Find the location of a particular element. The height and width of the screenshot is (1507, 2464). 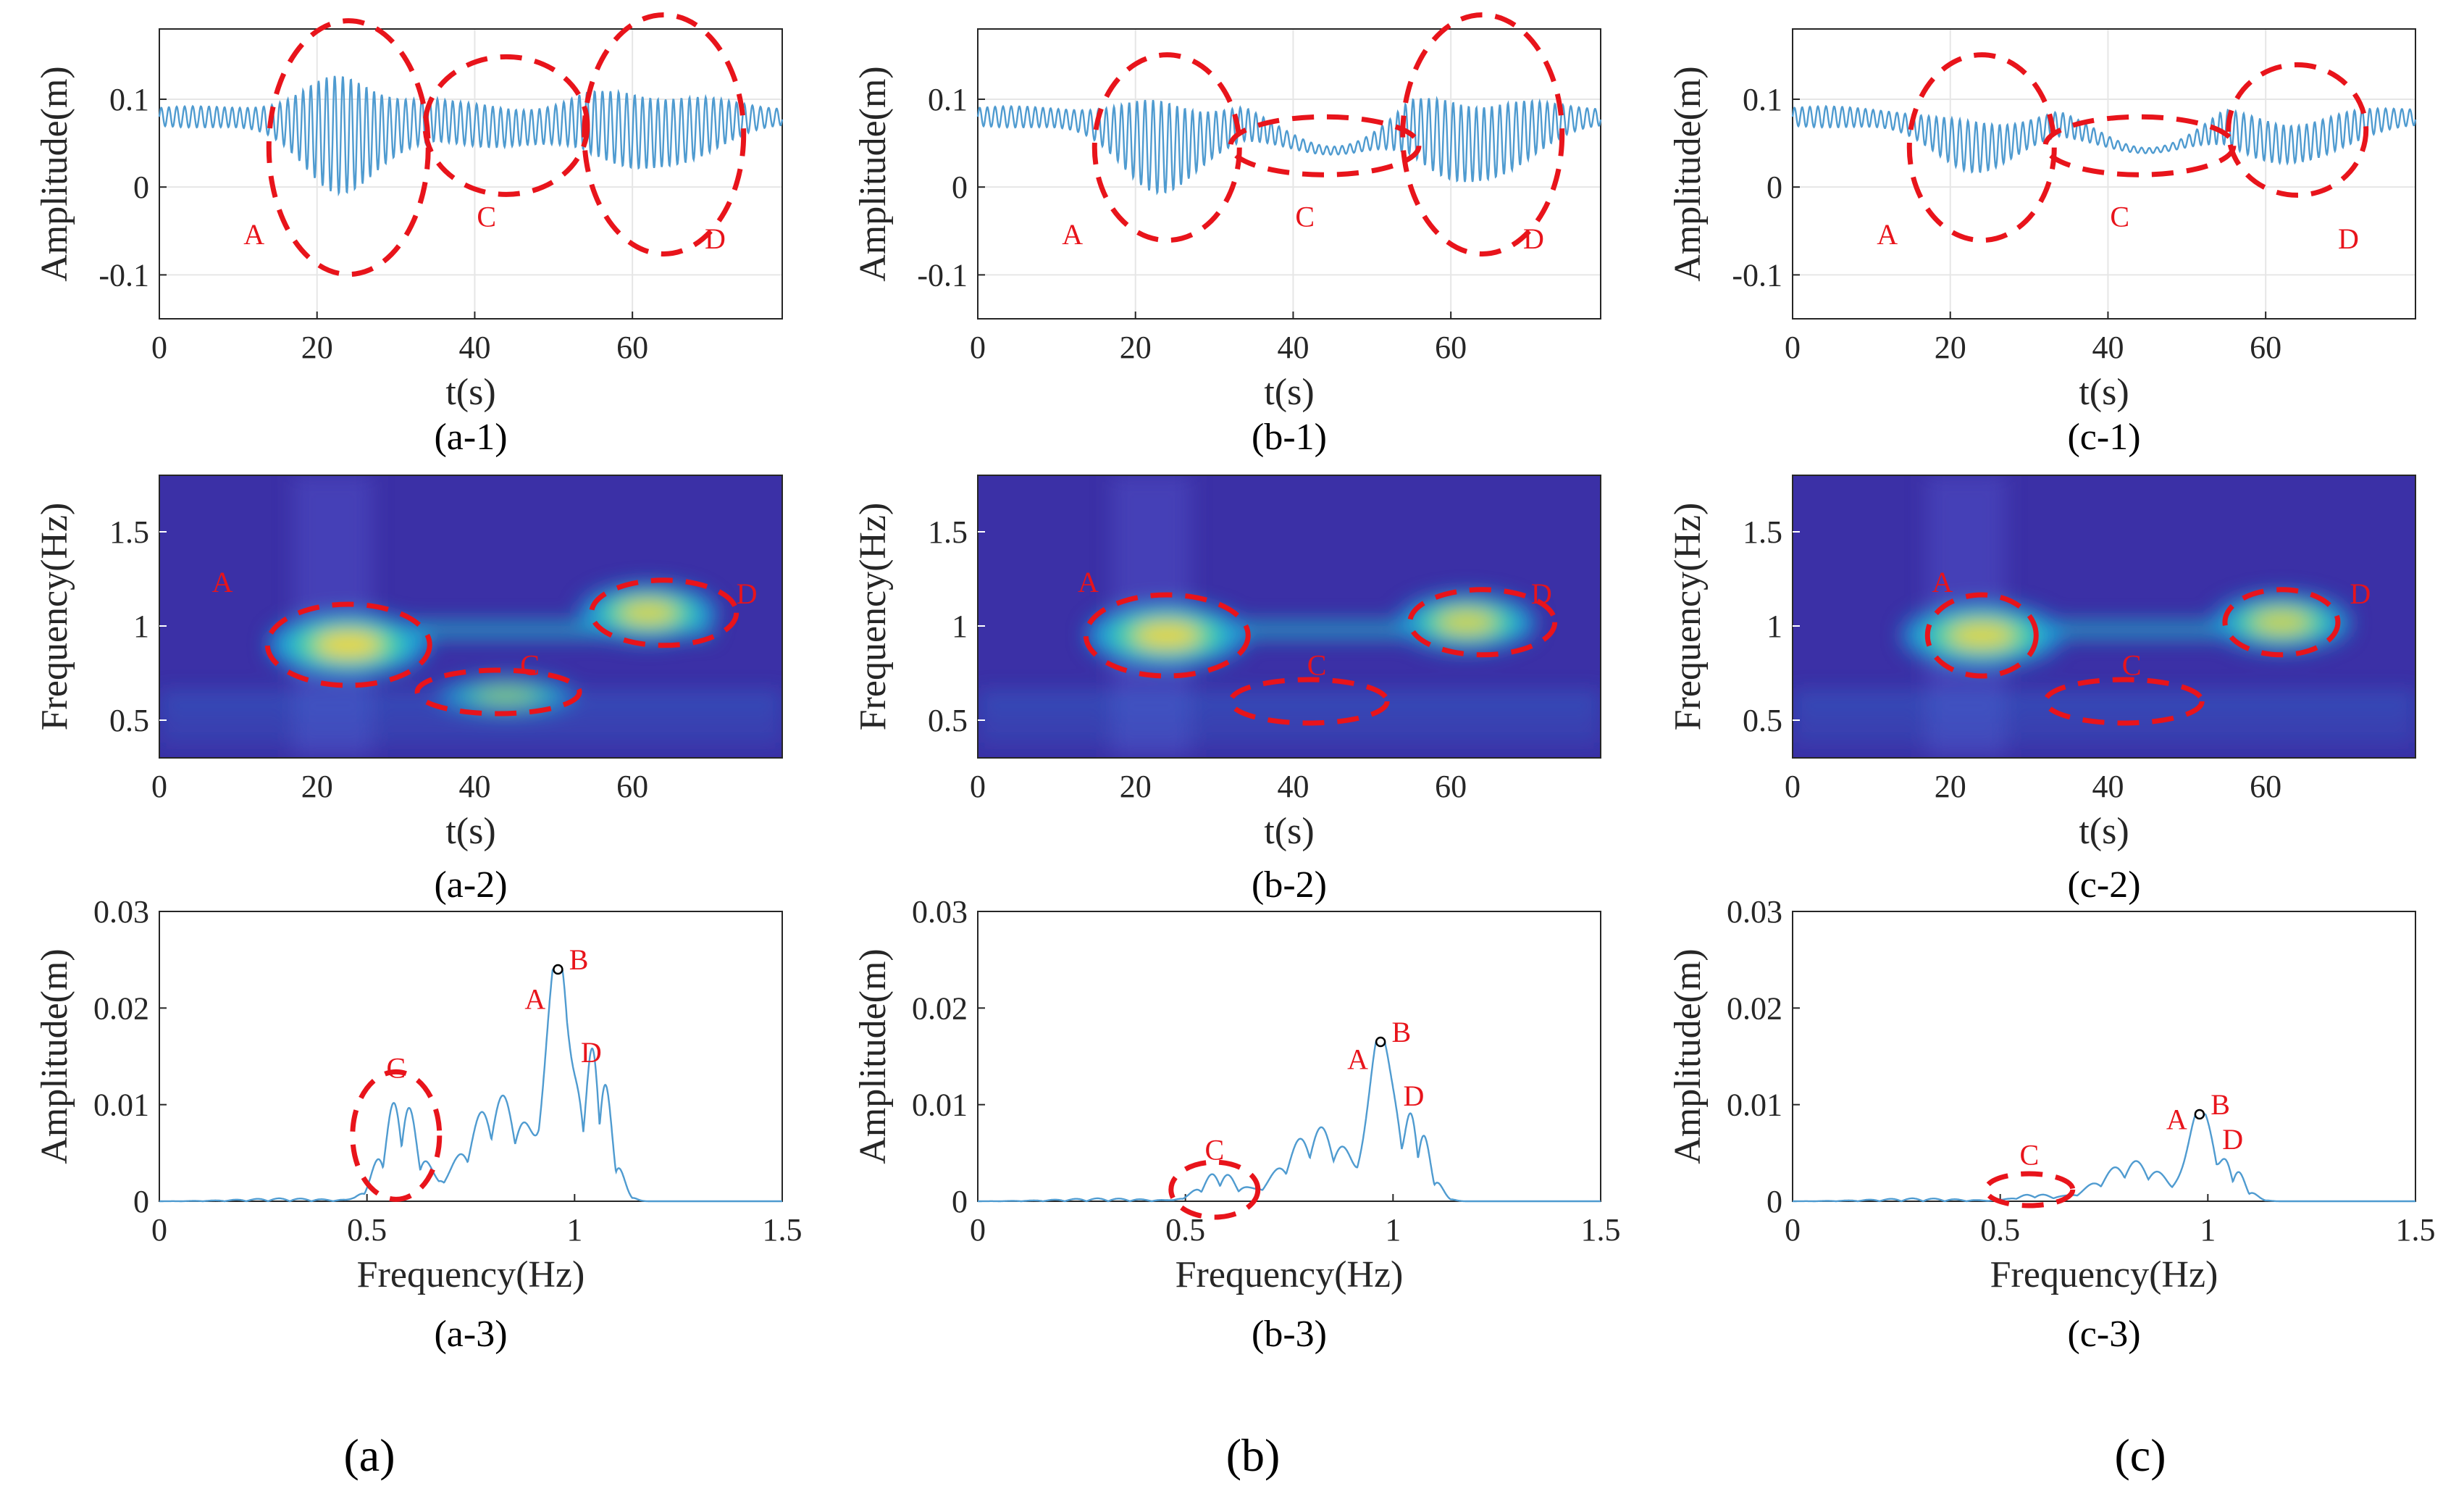

y-tick-label: 0.1 is located at coordinates (1762, 99).